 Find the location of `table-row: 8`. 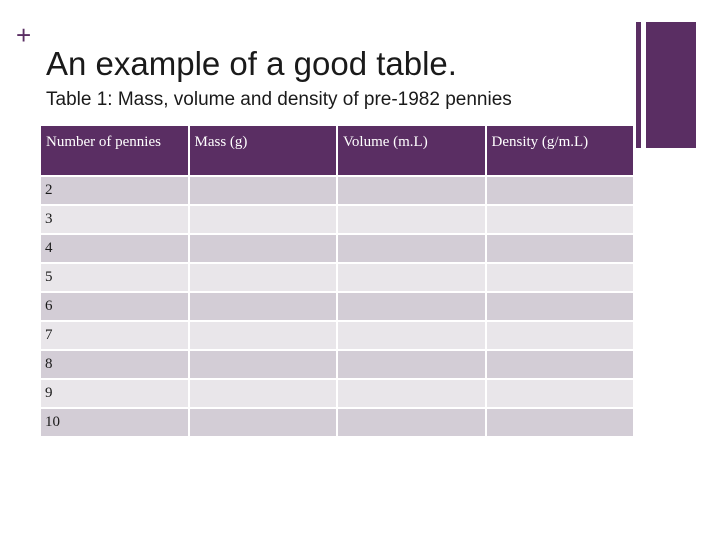

table-row: 8 is located at coordinates (337, 364).